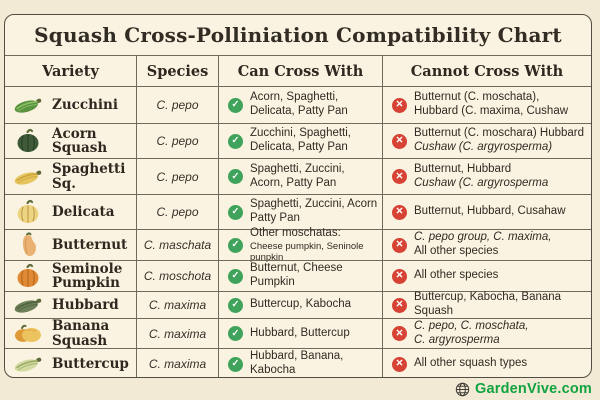 This screenshot has width=600, height=400. I want to click on can-cross-text: Hubbard, Buttercup, so click(300, 332).